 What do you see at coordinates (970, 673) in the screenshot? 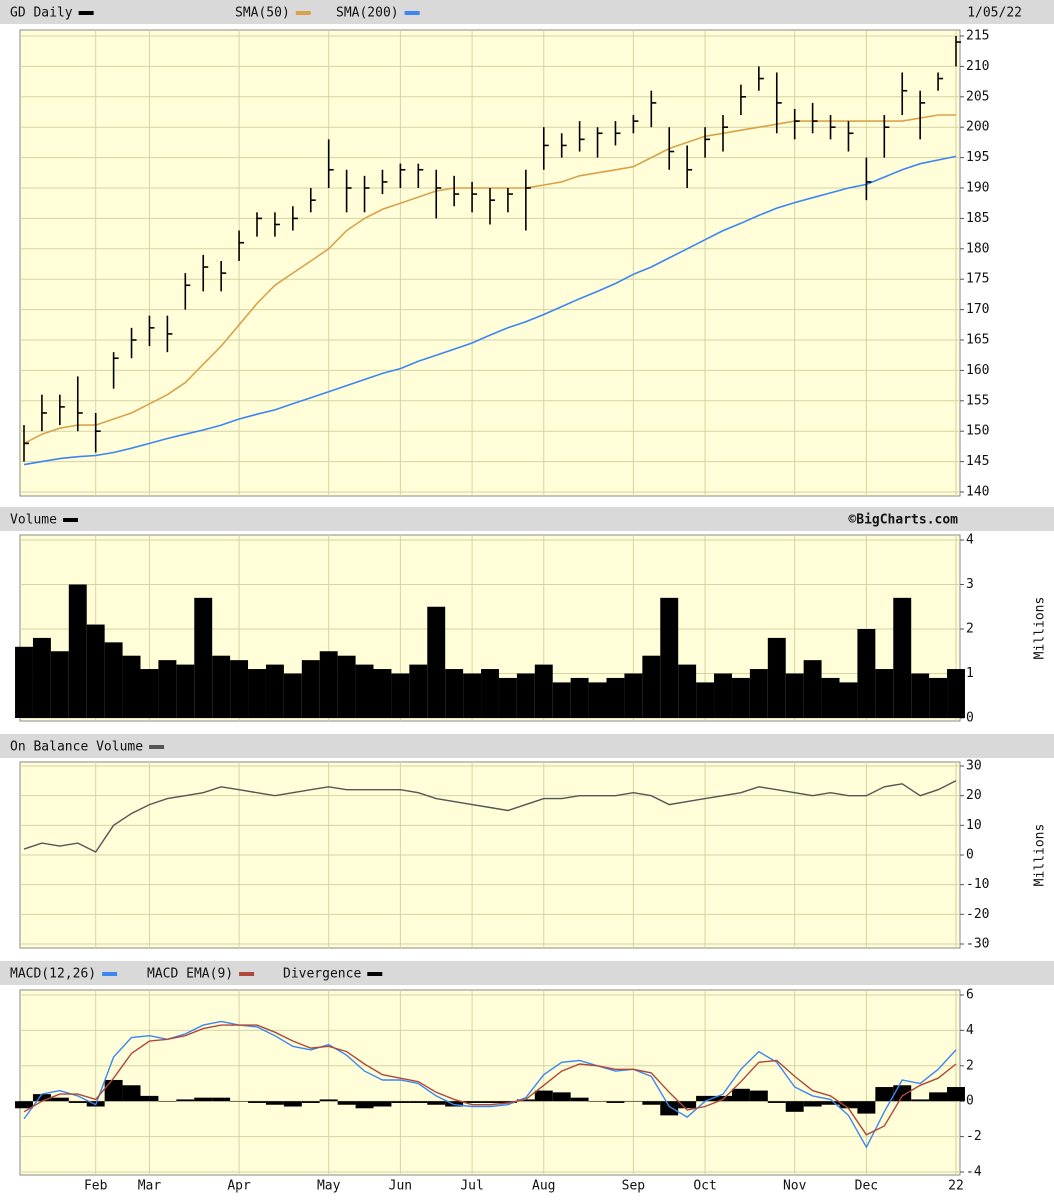
I see `y-tick-label: 1` at bounding box center [970, 673].